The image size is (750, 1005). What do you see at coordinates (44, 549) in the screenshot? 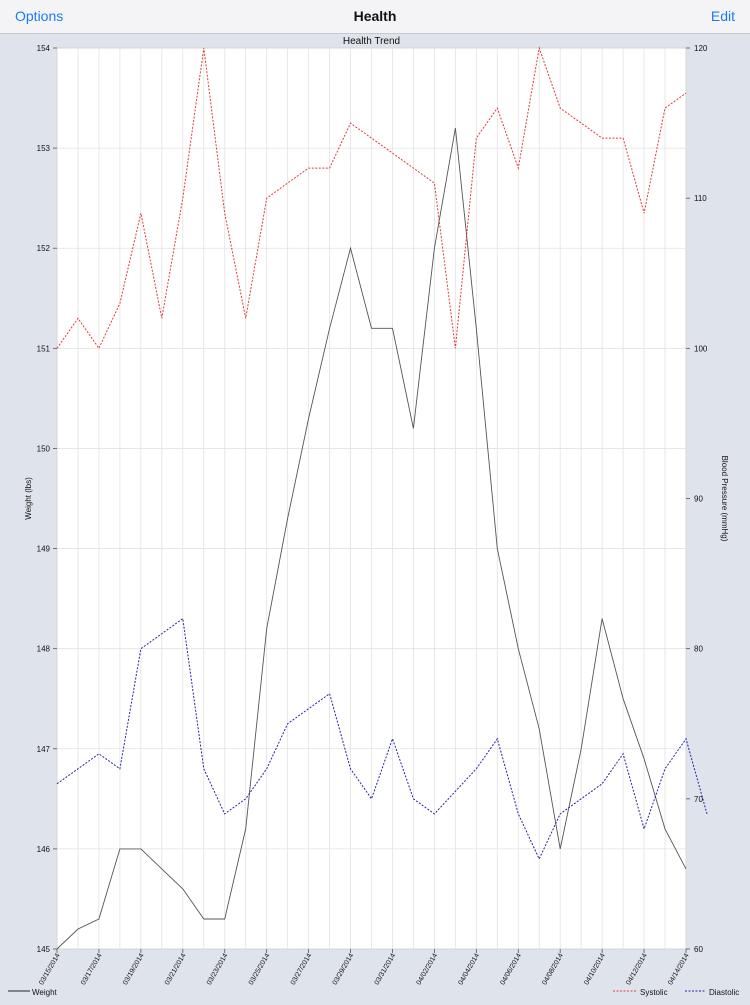
I see `y-left-tick-label: 149` at bounding box center [44, 549].